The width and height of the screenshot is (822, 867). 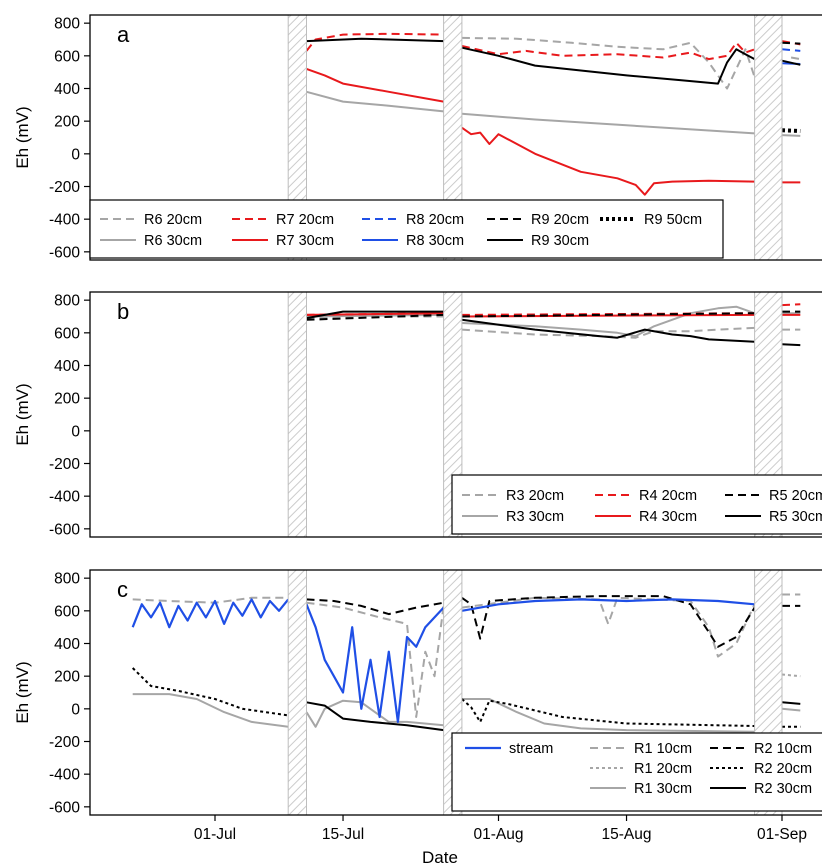 I want to click on legend-label: stream, so click(x=531, y=749).